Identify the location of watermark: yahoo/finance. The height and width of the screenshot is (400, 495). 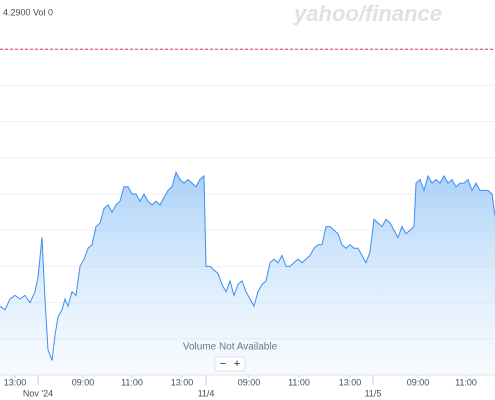
(367, 13).